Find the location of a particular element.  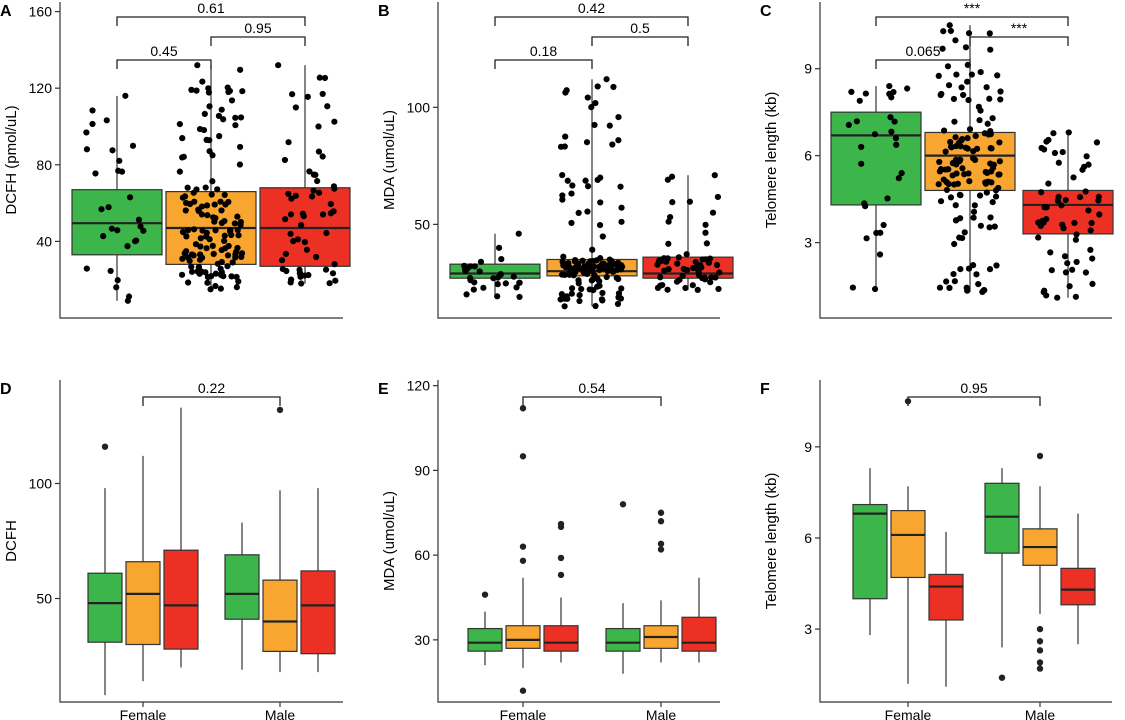

comparison-bracket: 0.95 is located at coordinates (258, 33).